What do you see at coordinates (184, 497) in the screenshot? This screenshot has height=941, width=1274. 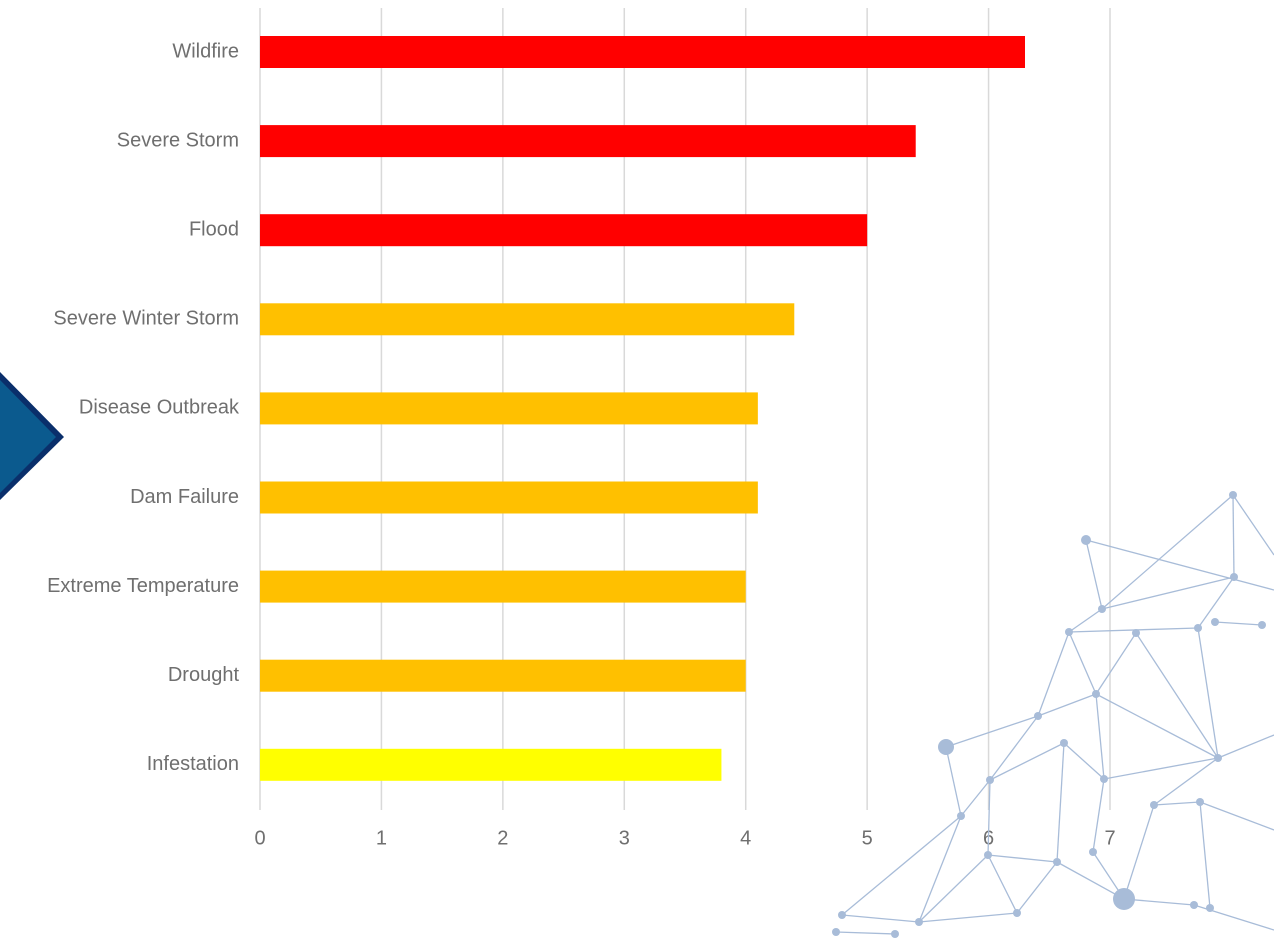 I see `y-tick-label: Dam Failure` at bounding box center [184, 497].